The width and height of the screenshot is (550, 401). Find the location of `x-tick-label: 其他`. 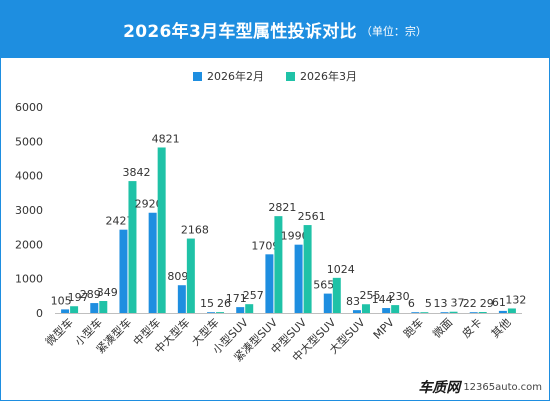

x-tick-label: 其他 is located at coordinates (501, 328).